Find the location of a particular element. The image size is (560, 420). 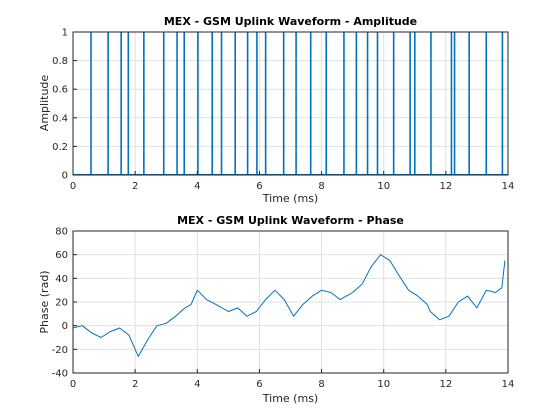

y-tick-label: 60 is located at coordinates (61, 255).